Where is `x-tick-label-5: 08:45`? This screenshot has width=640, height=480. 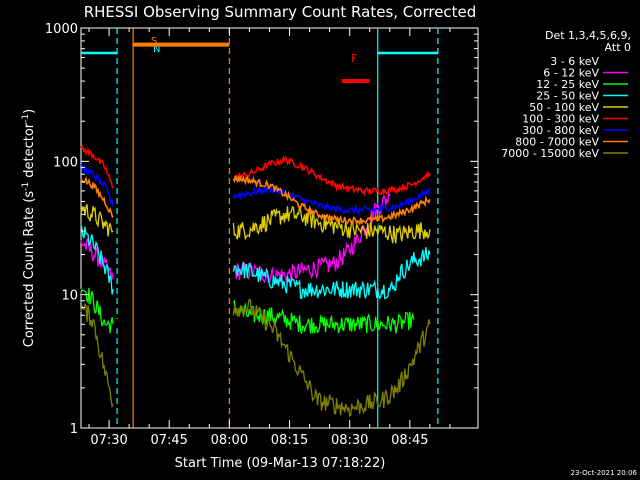 x-tick-label-5: 08:45 is located at coordinates (409, 440).